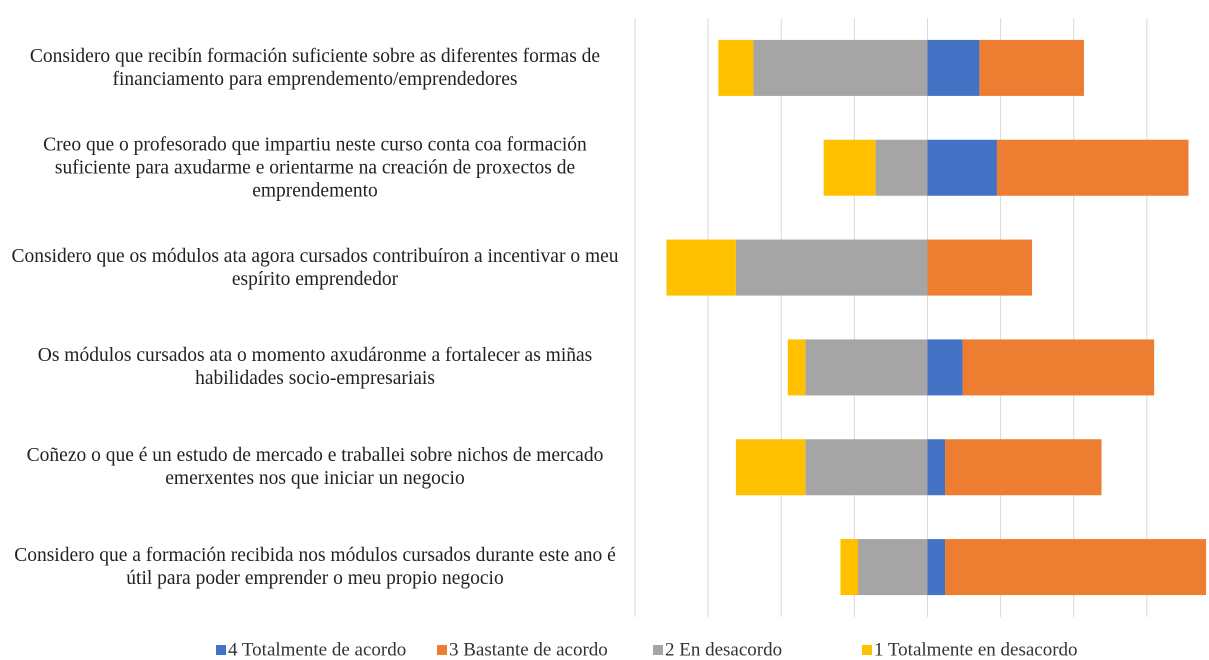  Describe the element at coordinates (528, 649) in the screenshot. I see `legend-label: 3 Bastante de acordo` at that location.